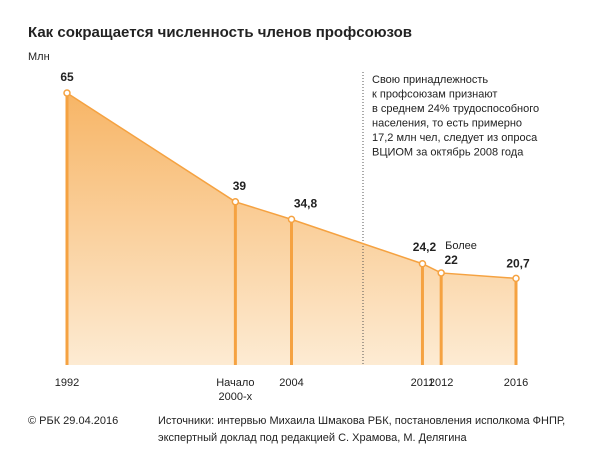 The width and height of the screenshot is (590, 460). I want to click on x-tick-label: 1992, so click(67, 383).